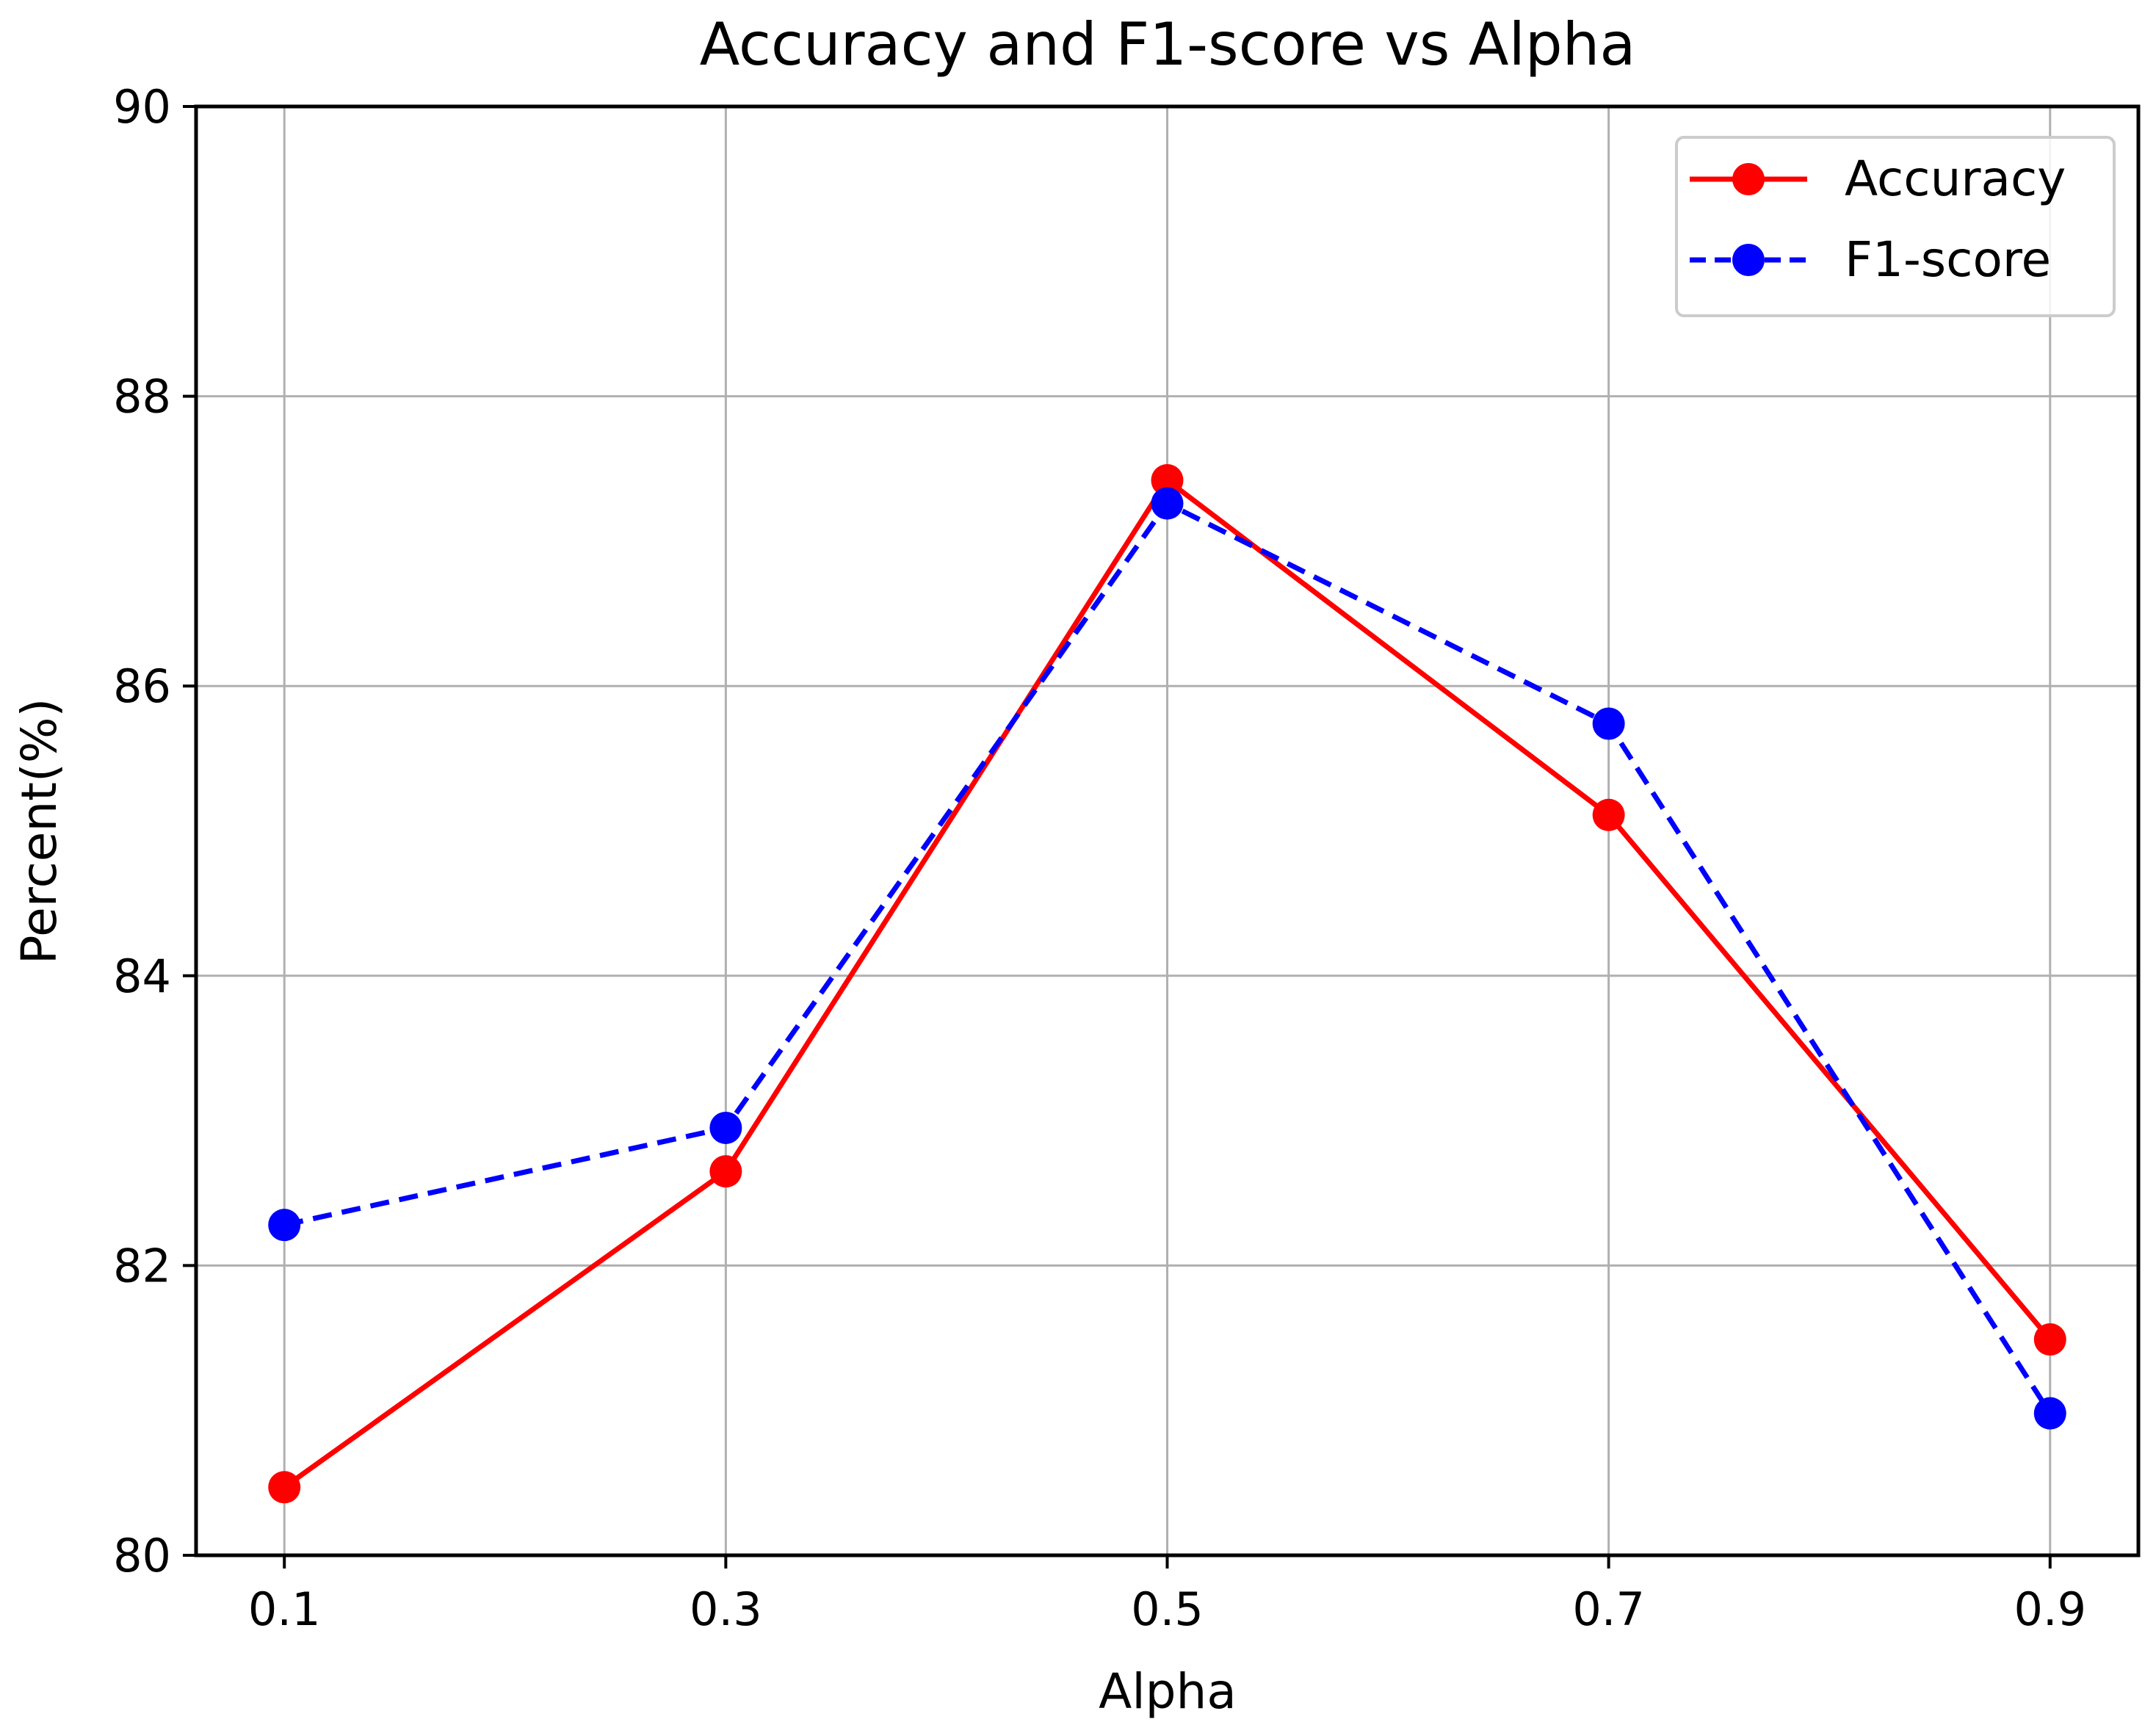  Describe the element at coordinates (1167, 1609) in the screenshot. I see `x-tick-label: 0.5` at that location.